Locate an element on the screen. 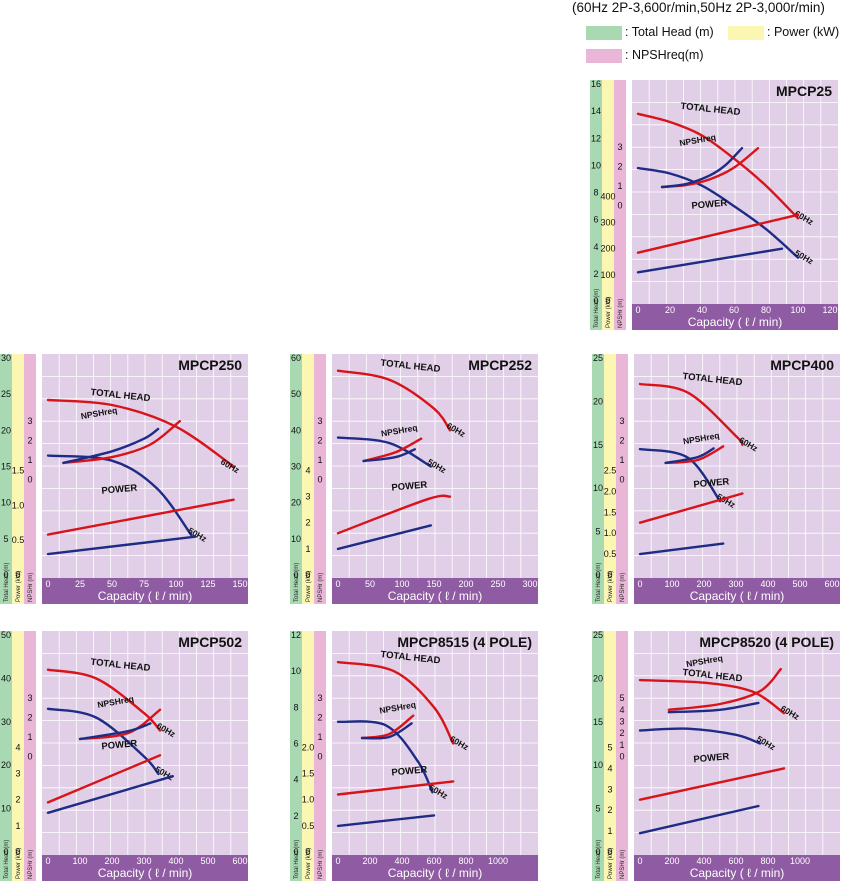 This screenshot has height=881, width=845. power-tick-label: 2.0 is located at coordinates (610, 491).